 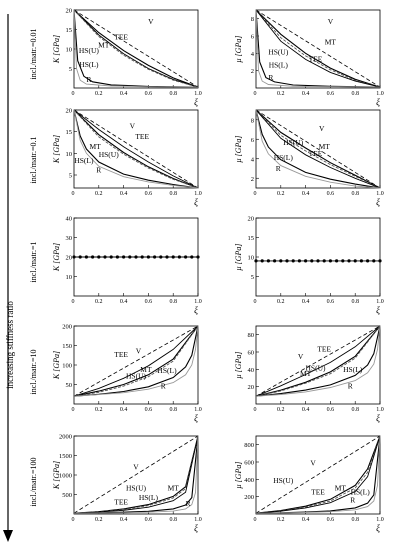 What do you see at coordinates (69, 277) in the screenshot?
I see `y-tick-label: 10` at bounding box center [69, 277].